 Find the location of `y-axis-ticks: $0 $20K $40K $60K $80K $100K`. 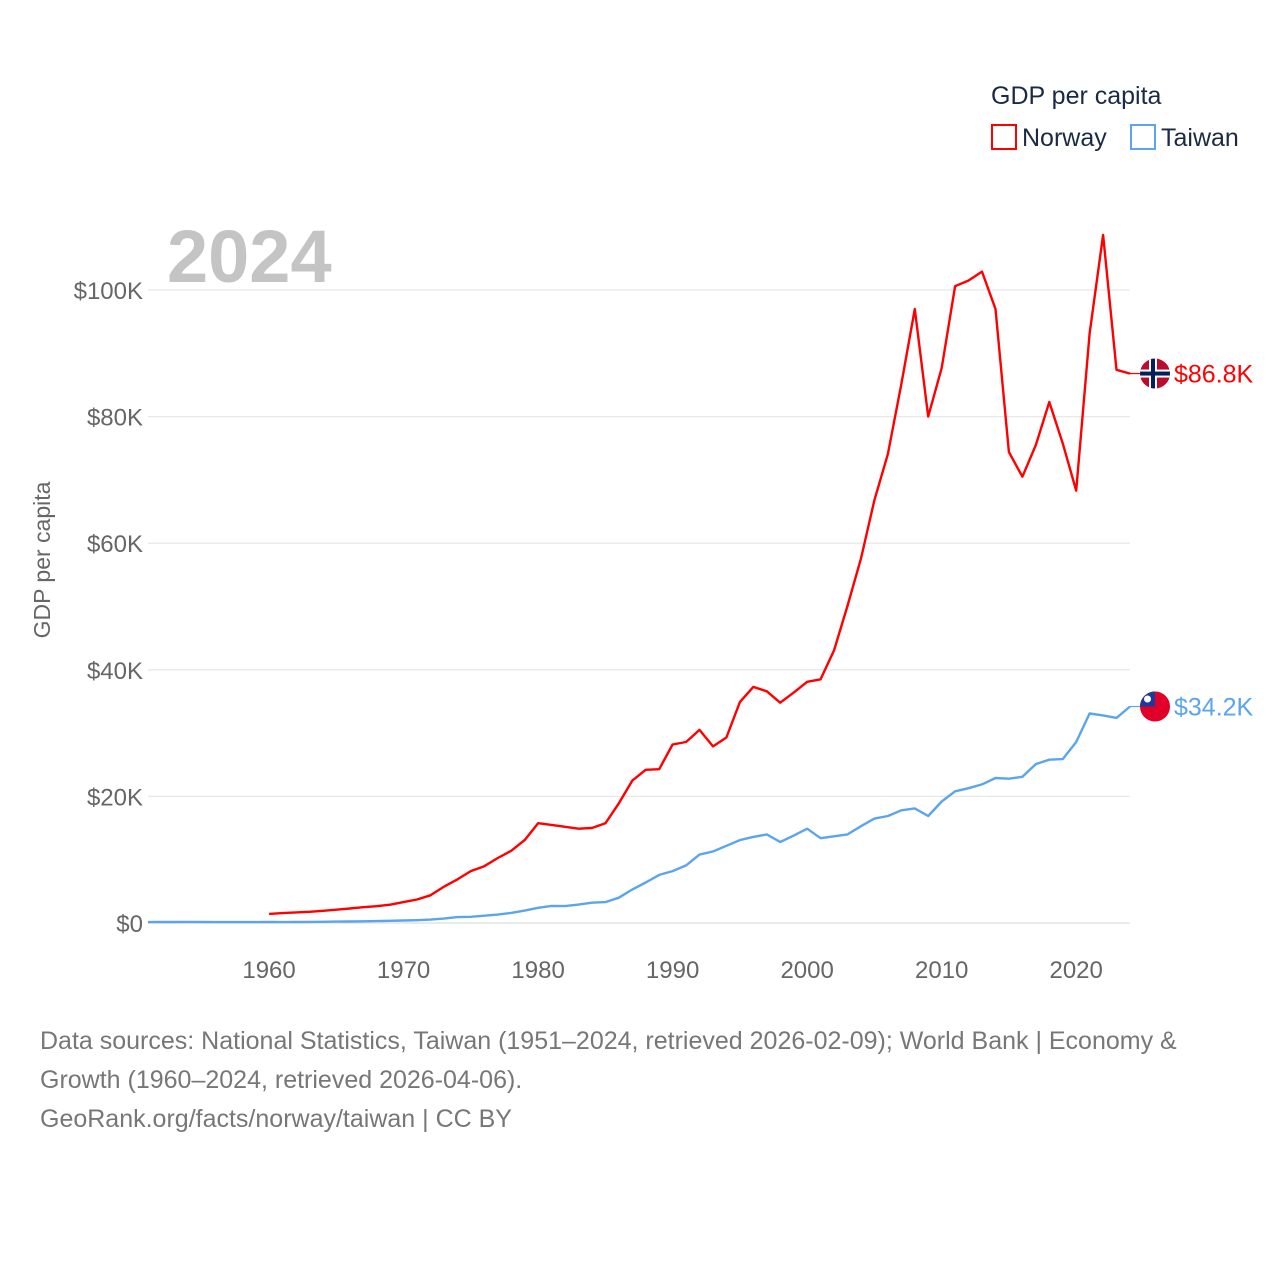

y-axis-ticks: $0 $20K $40K $60K $80K $100K is located at coordinates (108, 608).